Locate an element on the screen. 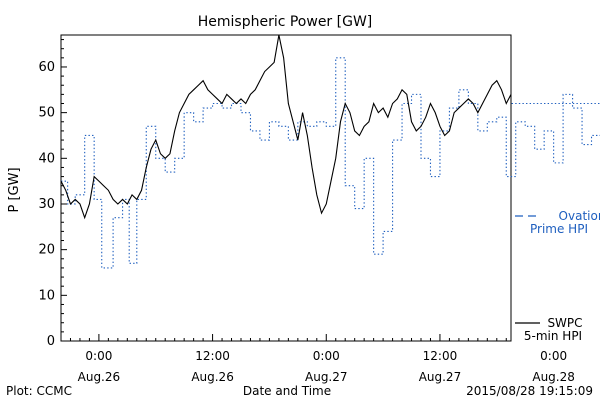 The height and width of the screenshot is (400, 600). y-axis-ticks: 0 10 20 30 40 50 60 is located at coordinates (52, 194).